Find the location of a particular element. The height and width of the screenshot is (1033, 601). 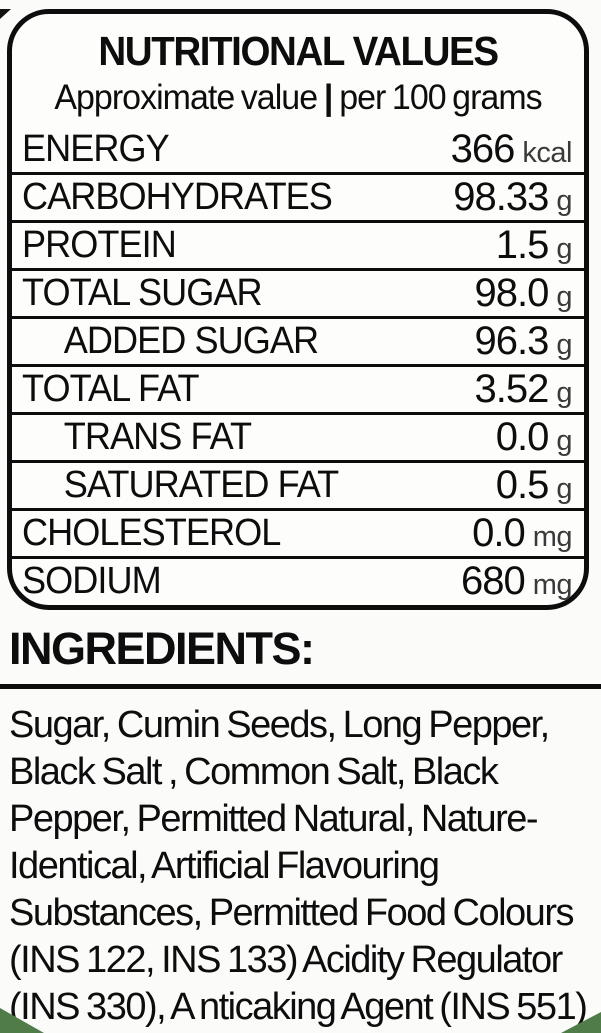

value-number: 98.33 is located at coordinates (501, 197).